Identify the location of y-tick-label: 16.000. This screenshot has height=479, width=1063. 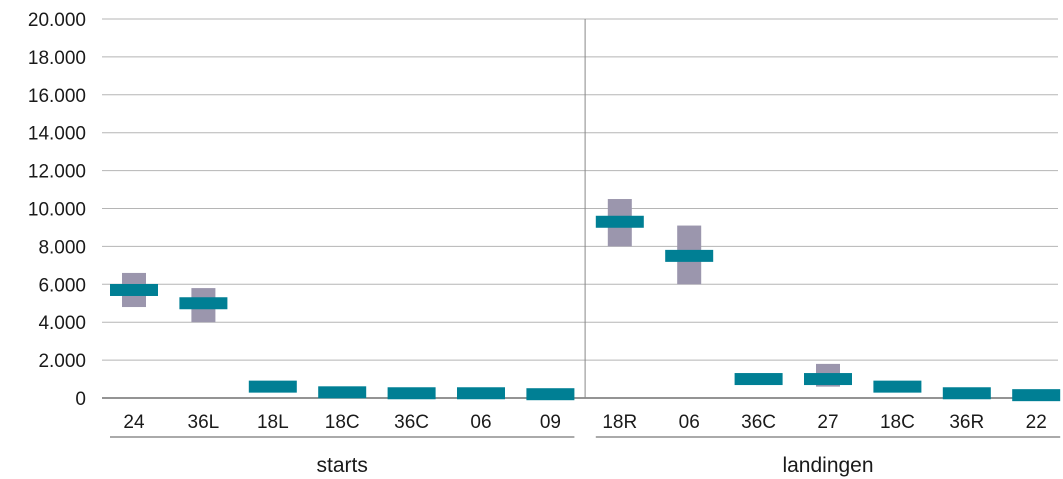
(57, 96).